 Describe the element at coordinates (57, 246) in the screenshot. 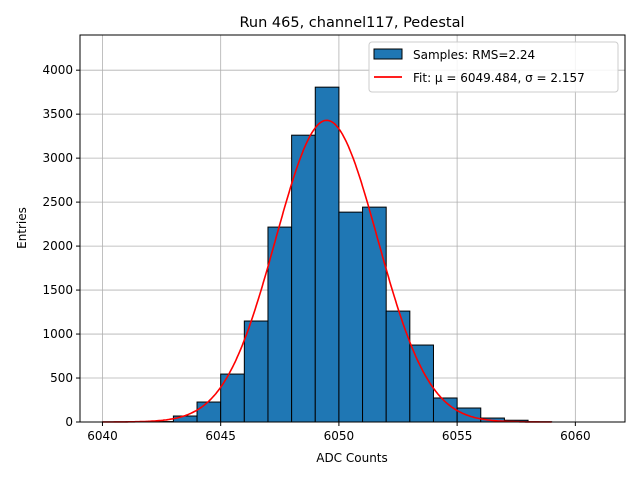

I see `y-tick-label: 2000` at that location.